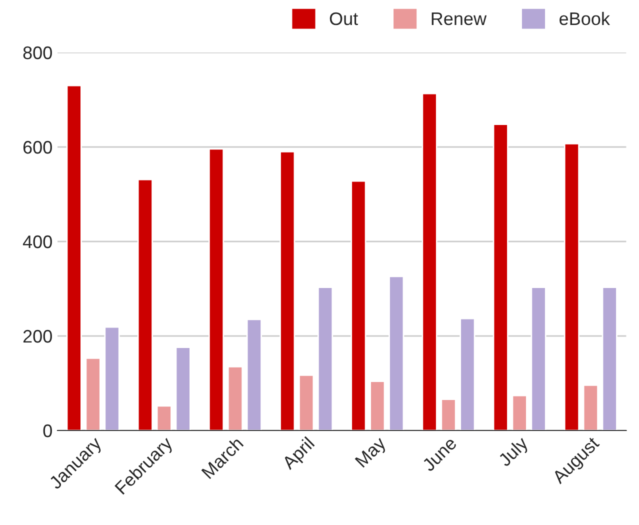  I want to click on y-tick-label: 200, so click(37, 336).